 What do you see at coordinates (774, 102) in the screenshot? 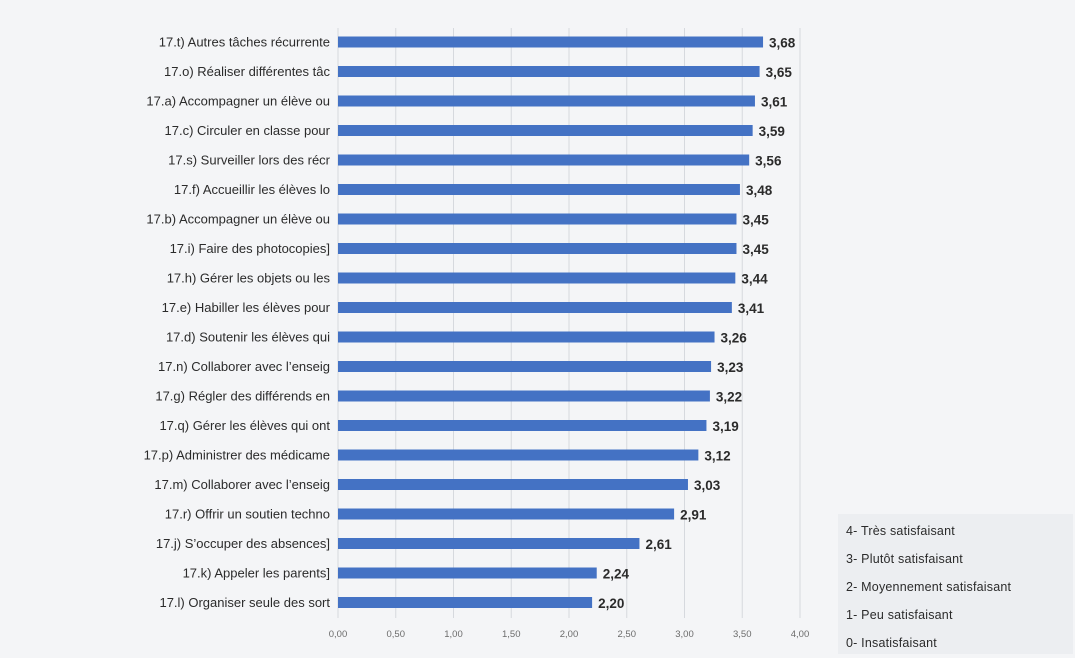
I see `data-label: 3,61` at bounding box center [774, 102].